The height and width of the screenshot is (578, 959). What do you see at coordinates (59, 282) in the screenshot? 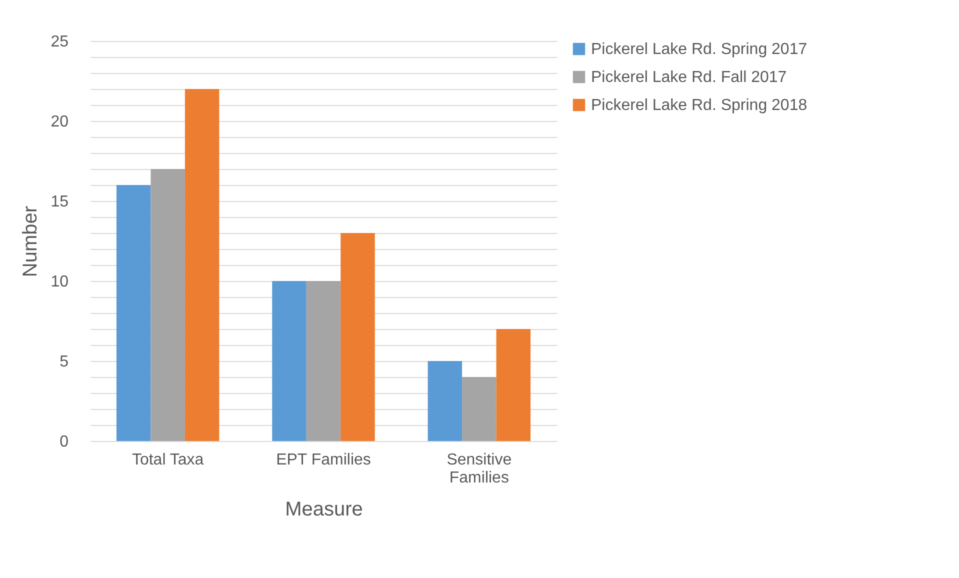
I see `y-tick-label: 10` at bounding box center [59, 282].